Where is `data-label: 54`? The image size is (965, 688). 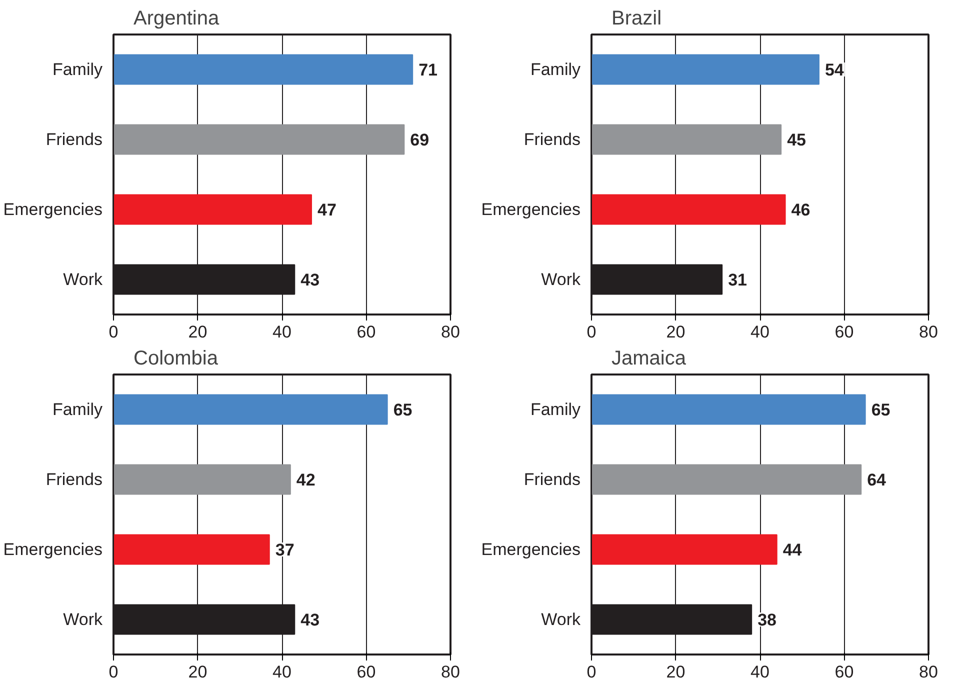 data-label: 54 is located at coordinates (834, 70).